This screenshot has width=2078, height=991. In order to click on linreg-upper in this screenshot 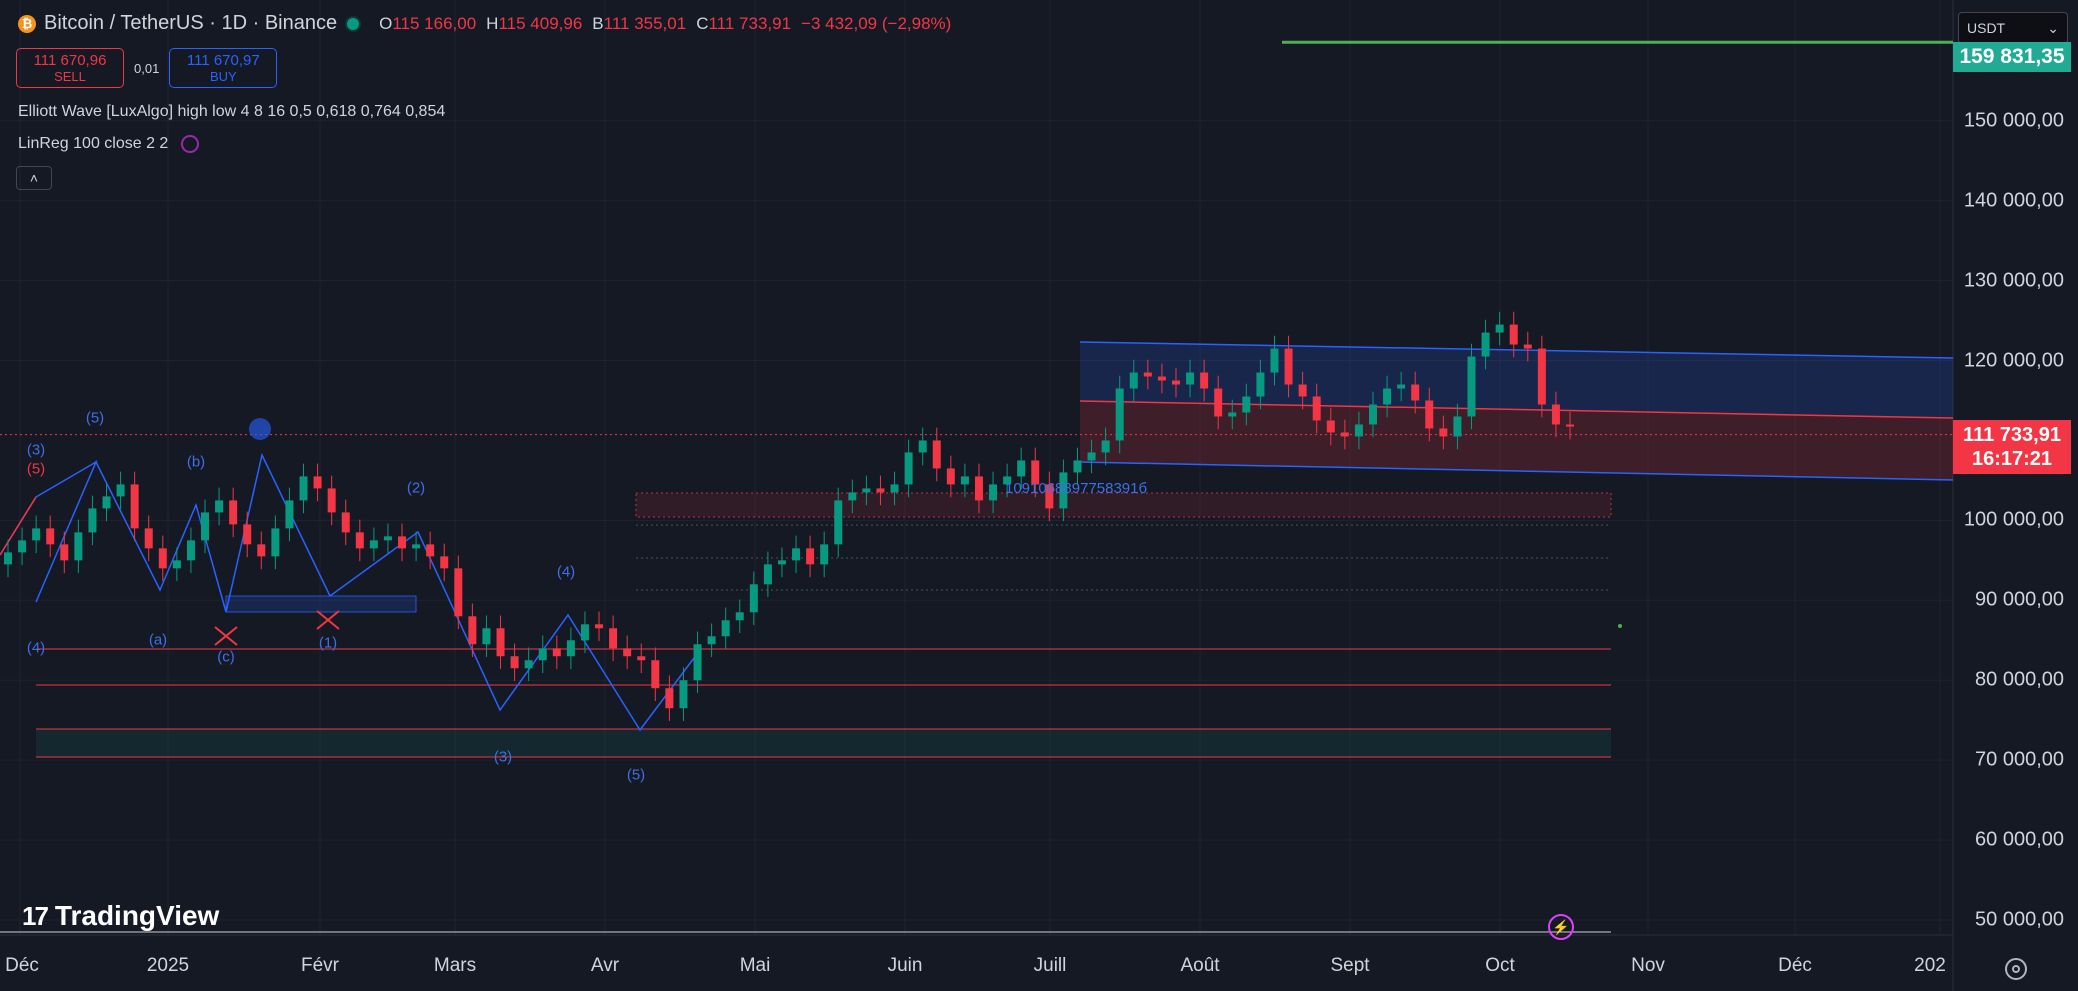, I will do `click(1516, 350)`.